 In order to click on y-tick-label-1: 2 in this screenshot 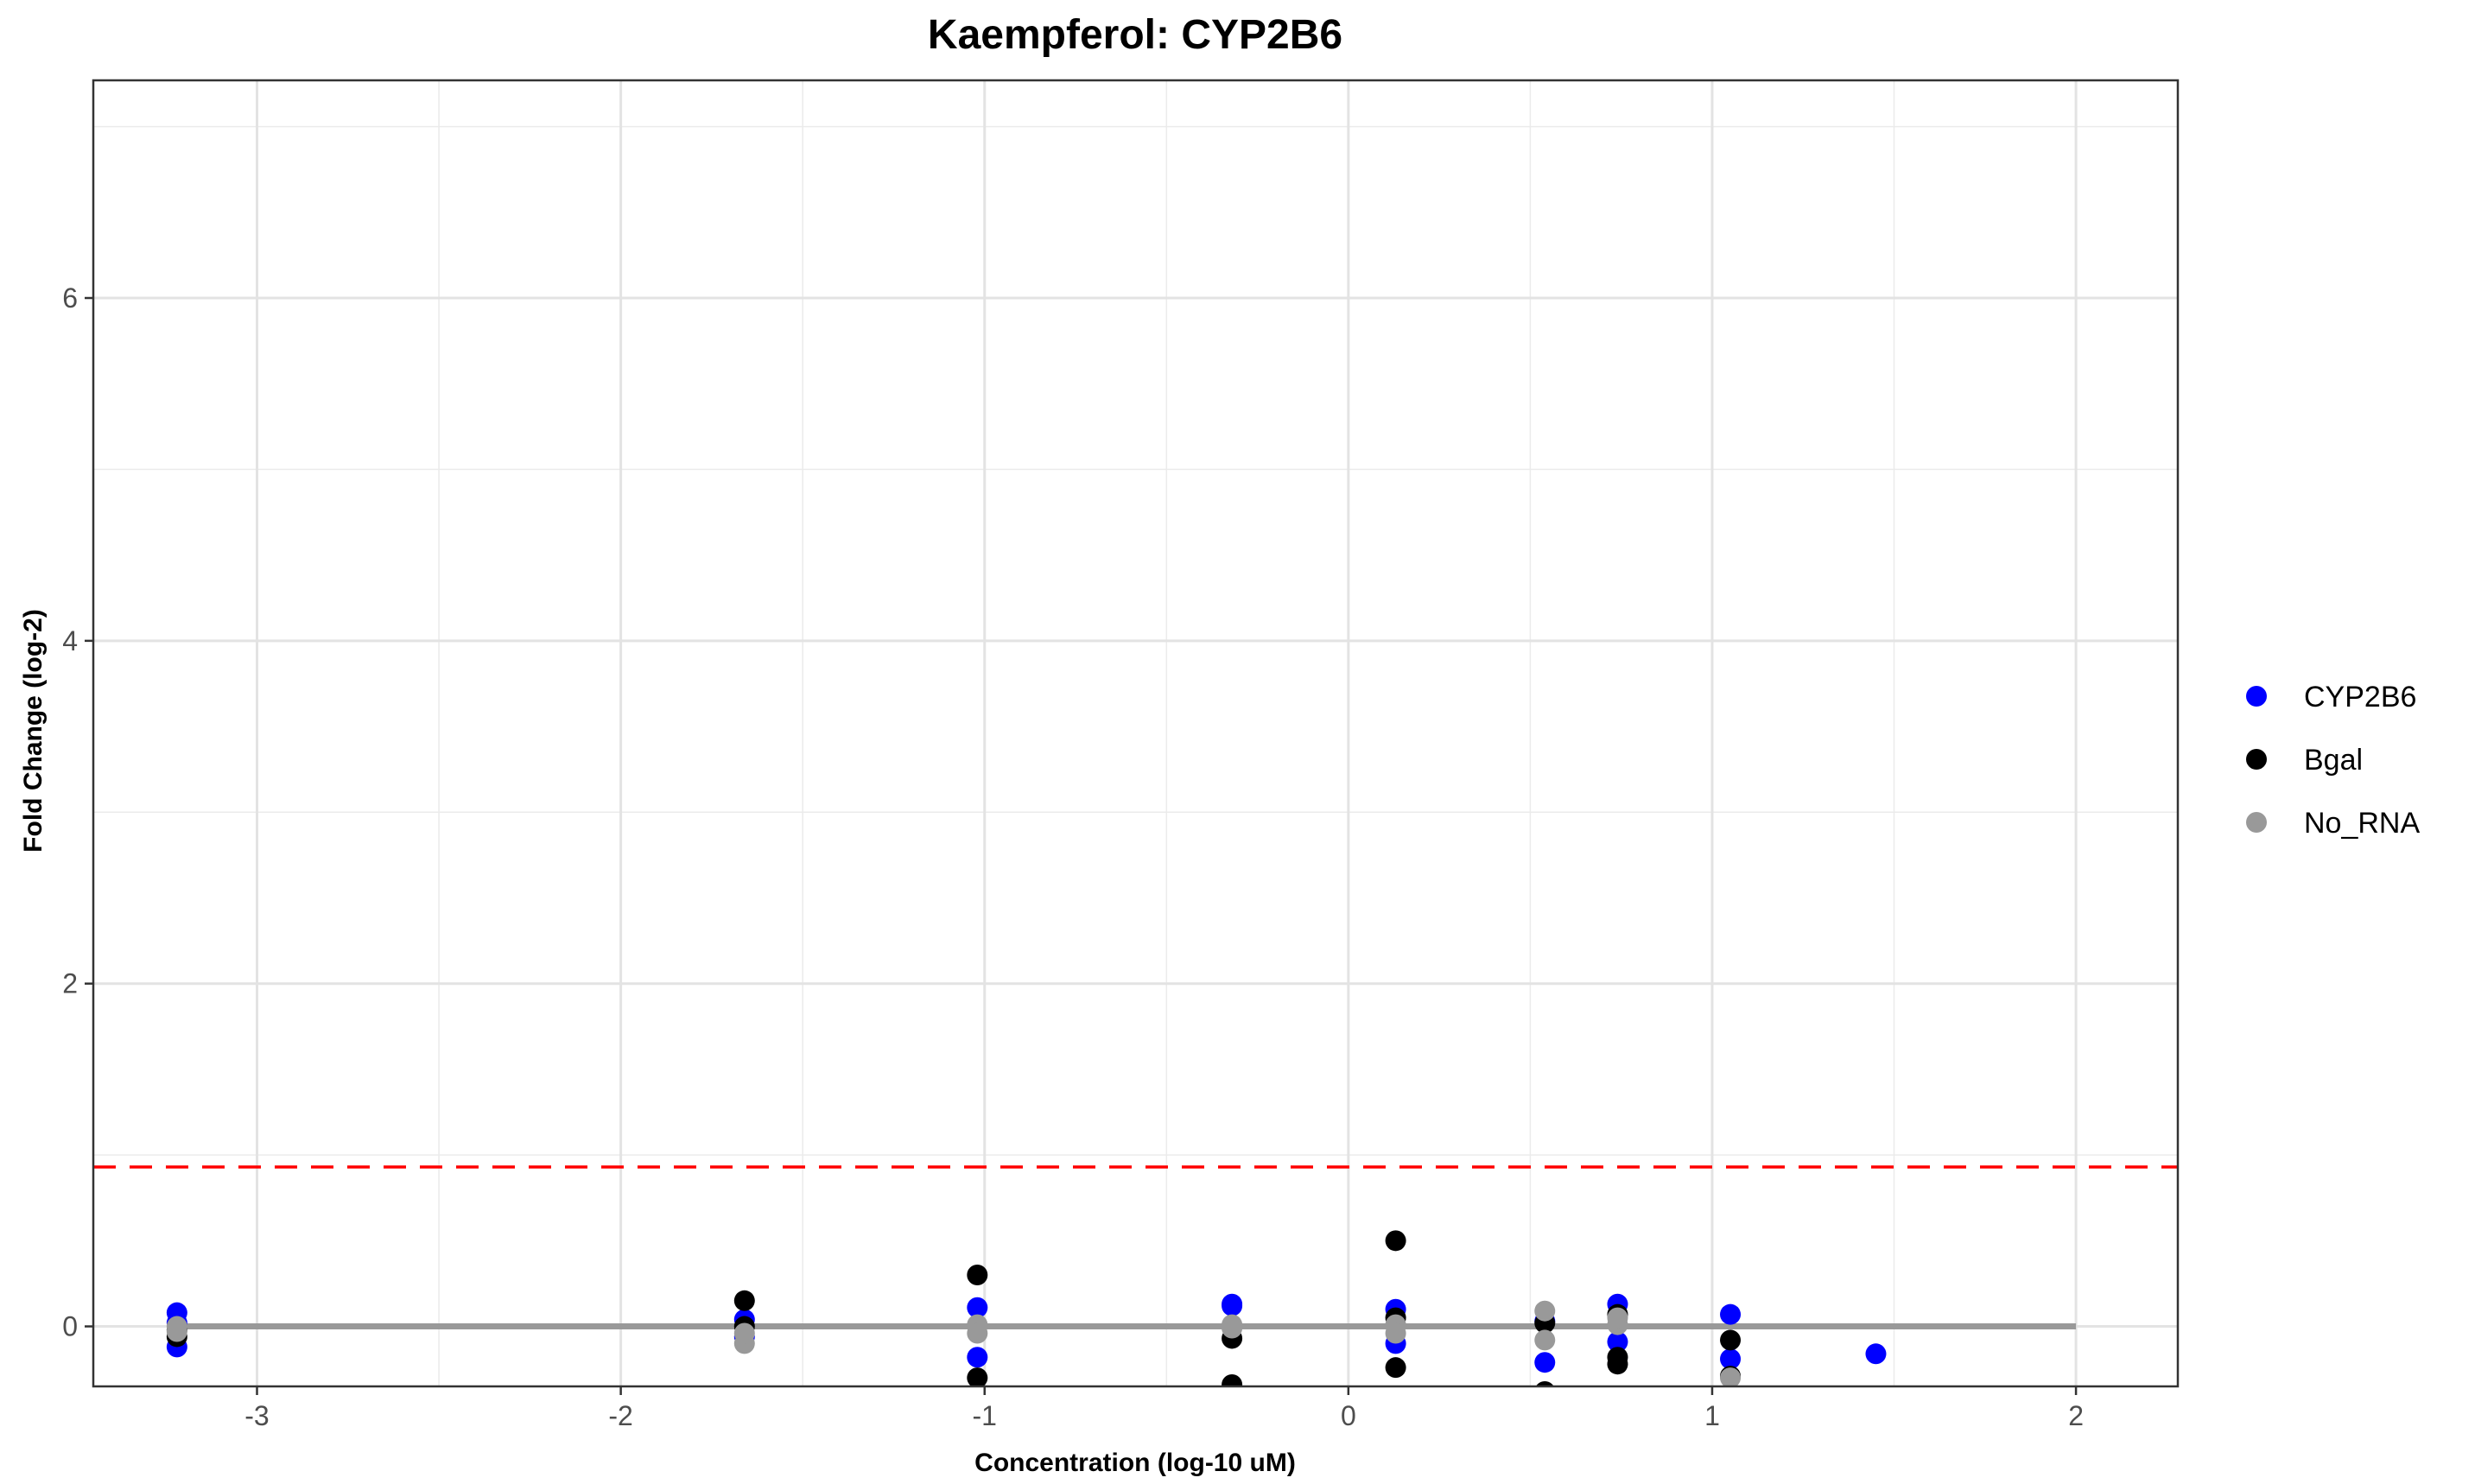, I will do `click(70, 983)`.